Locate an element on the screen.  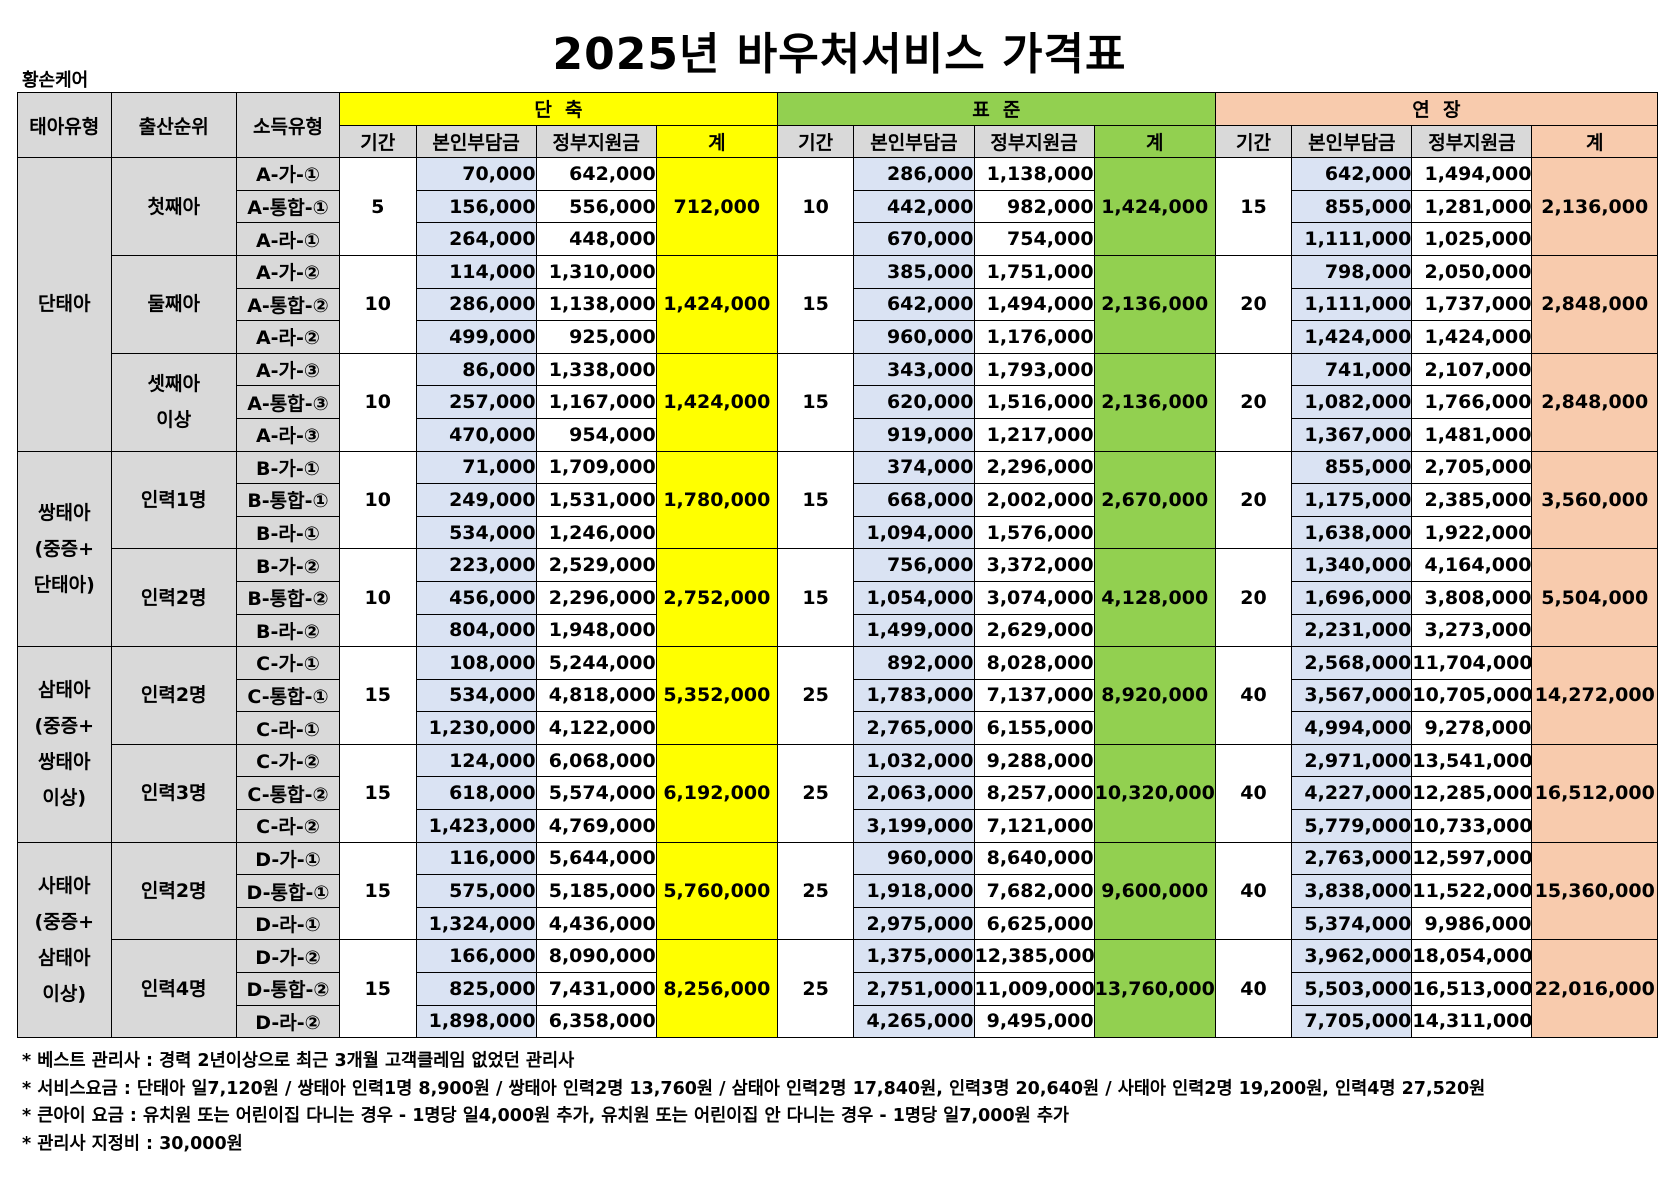
short-self-pay-cell: 70,000 is located at coordinates (476, 174).